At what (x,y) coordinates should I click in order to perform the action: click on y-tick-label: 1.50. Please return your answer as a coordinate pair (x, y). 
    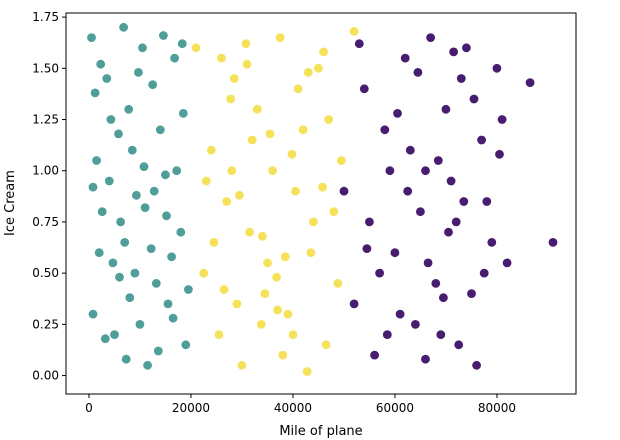
    Looking at the image, I should click on (45, 68).